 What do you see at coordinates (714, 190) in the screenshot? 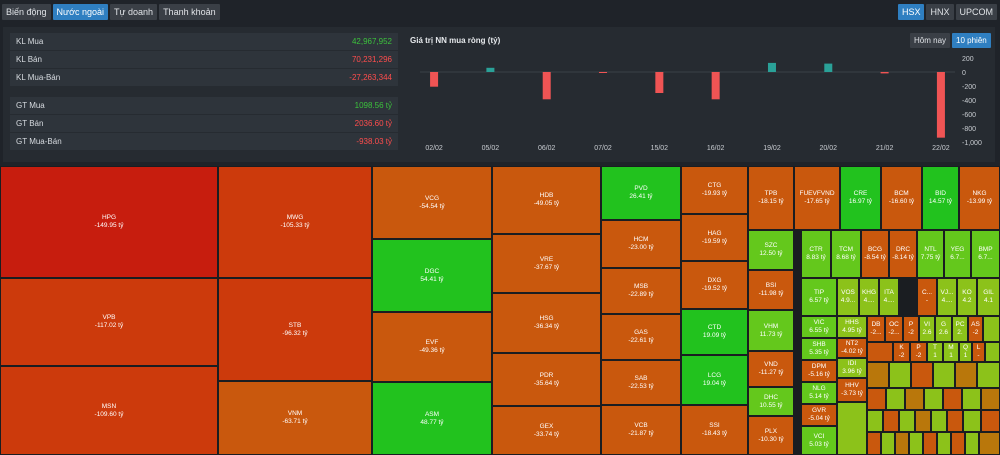
I see `treemap-cell-ctg: CTG -19.93 tỷ` at bounding box center [714, 190].